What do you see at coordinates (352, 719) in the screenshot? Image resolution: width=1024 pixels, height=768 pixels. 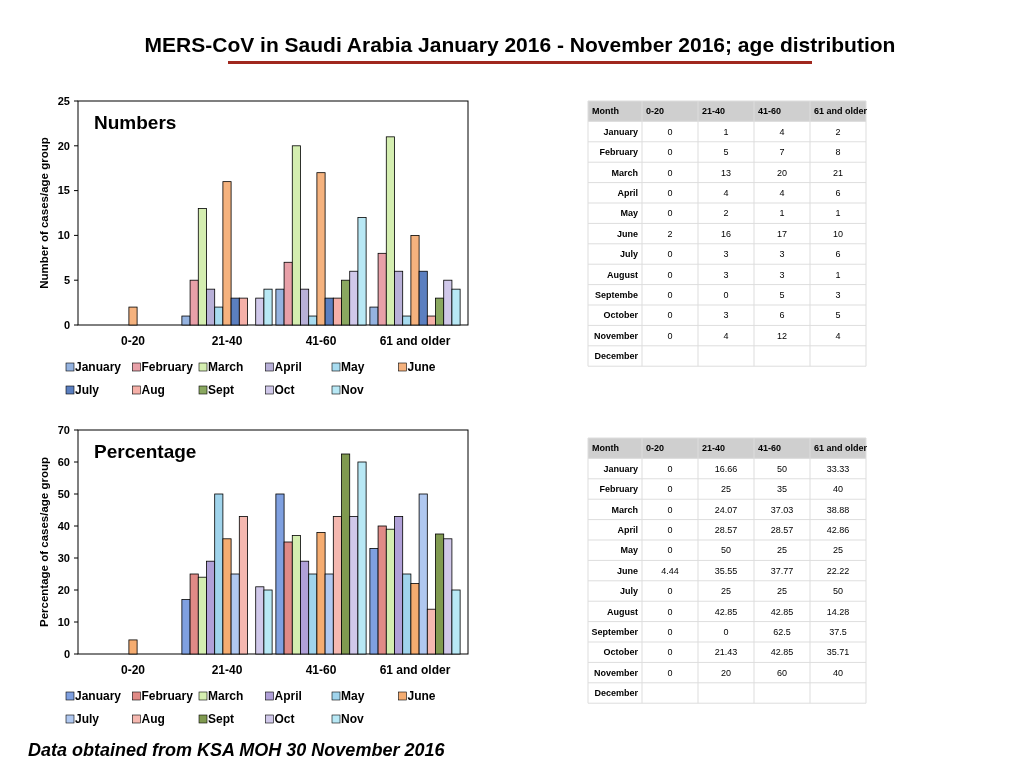 I see `legend-label: Nov` at bounding box center [352, 719].